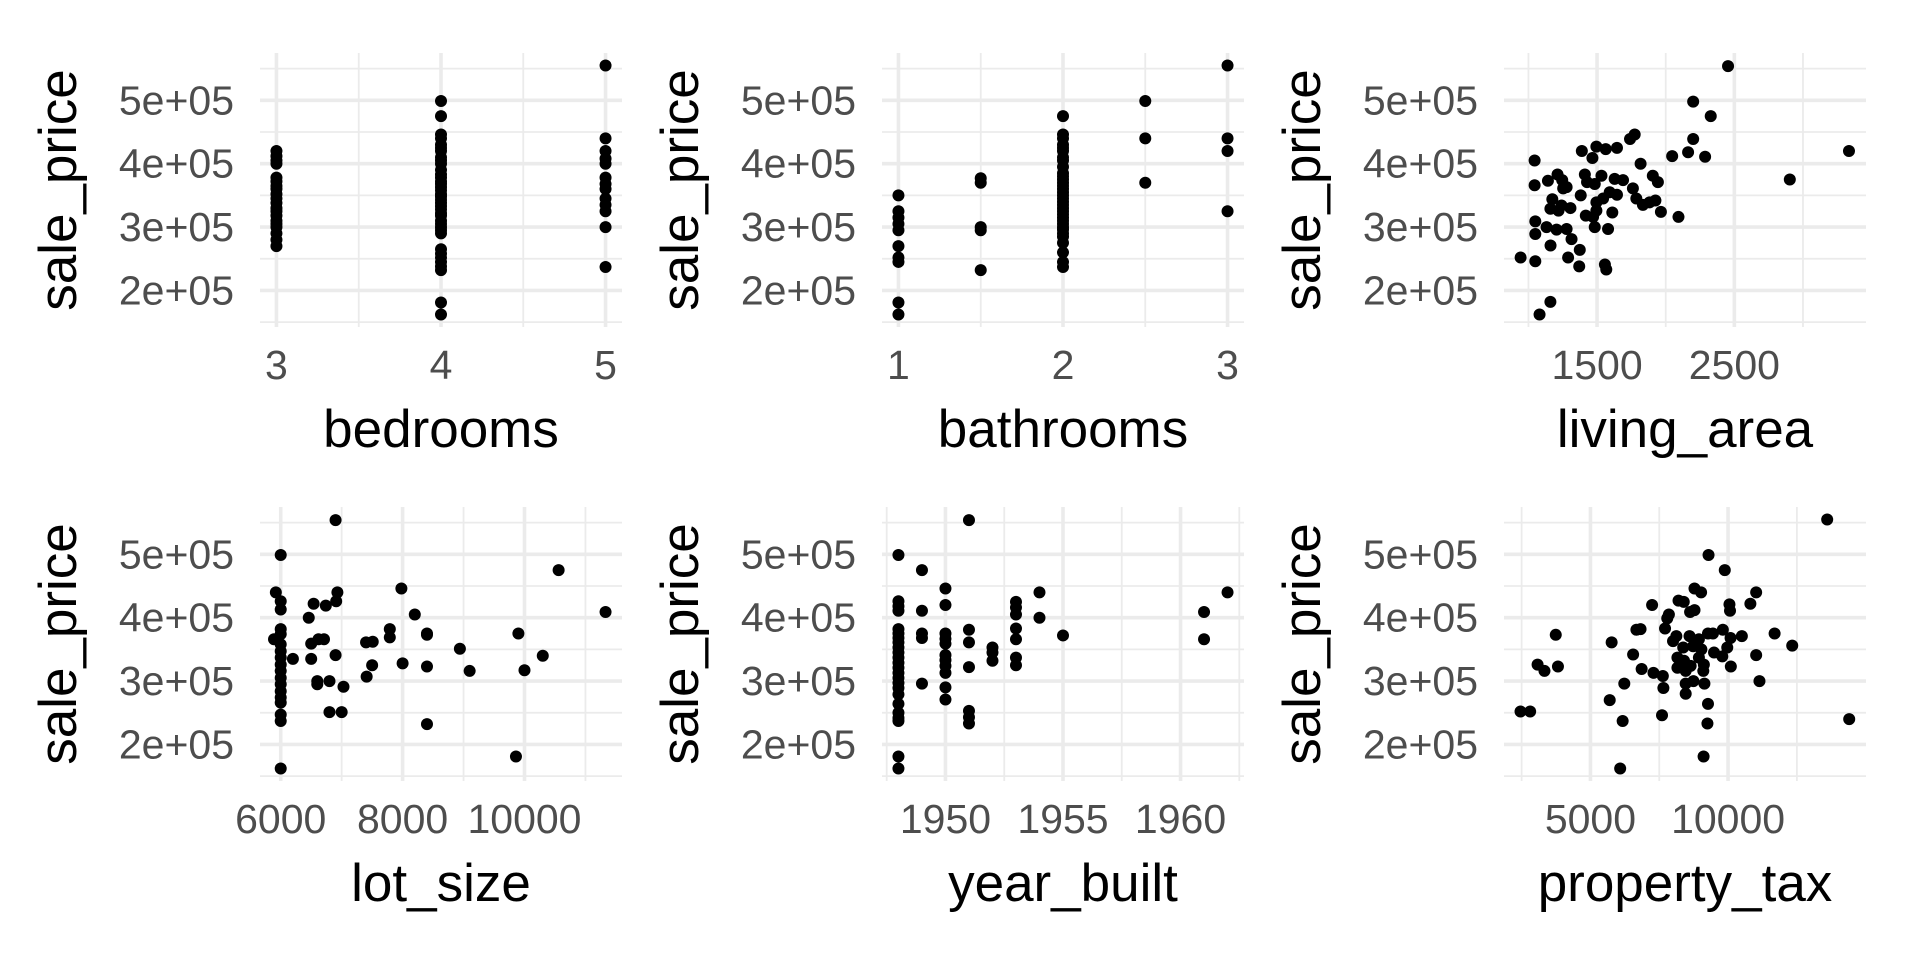  What do you see at coordinates (1685, 429) in the screenshot?
I see `x-axis-title: living_area` at bounding box center [1685, 429].